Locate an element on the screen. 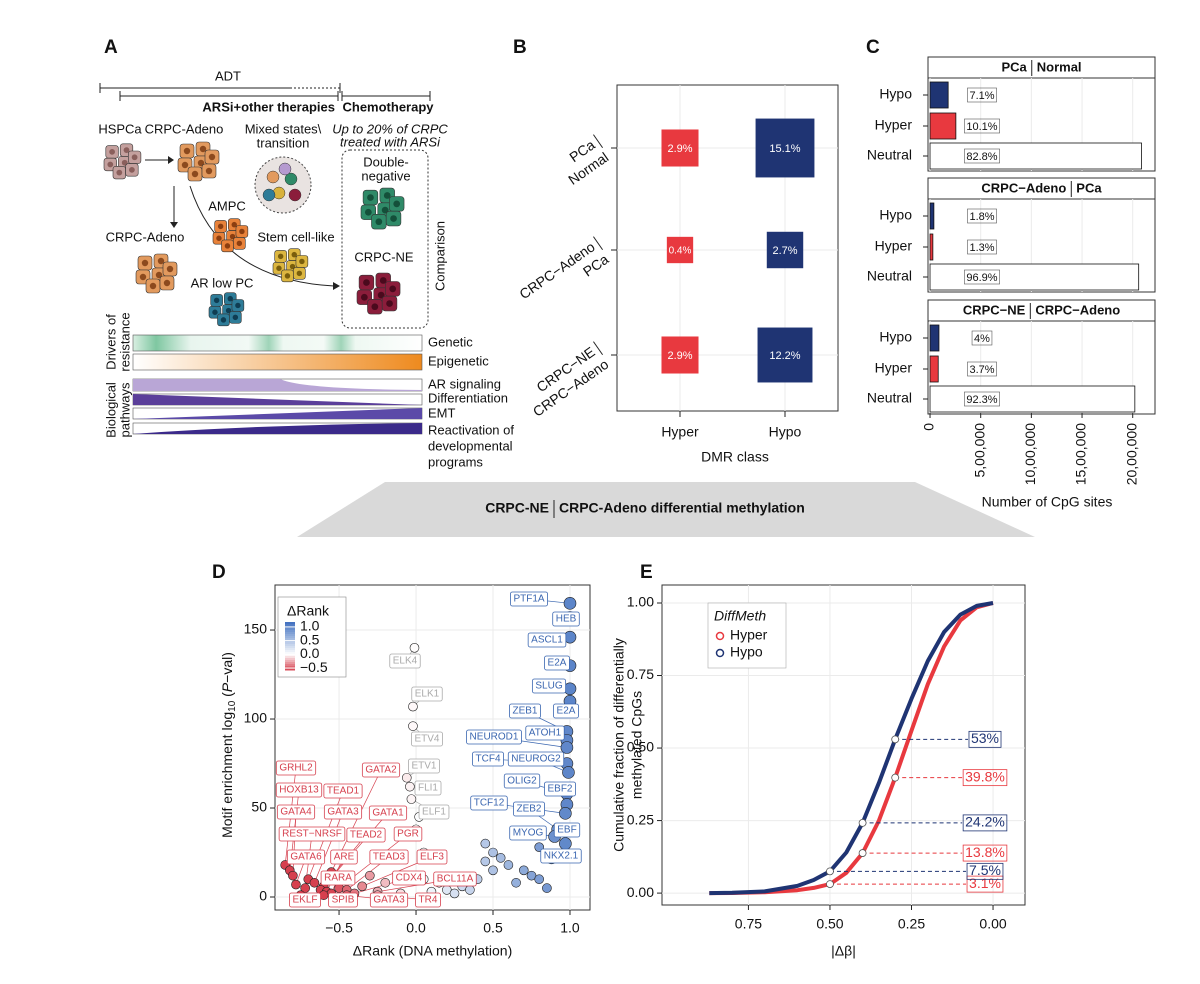 The height and width of the screenshot is (984, 1200). tile is located at coordinates (680, 250).